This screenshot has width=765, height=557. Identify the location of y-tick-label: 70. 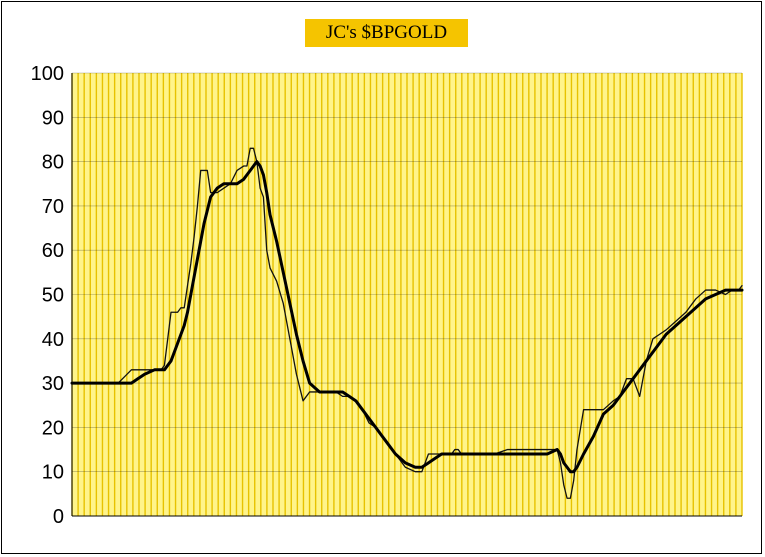
(53, 207).